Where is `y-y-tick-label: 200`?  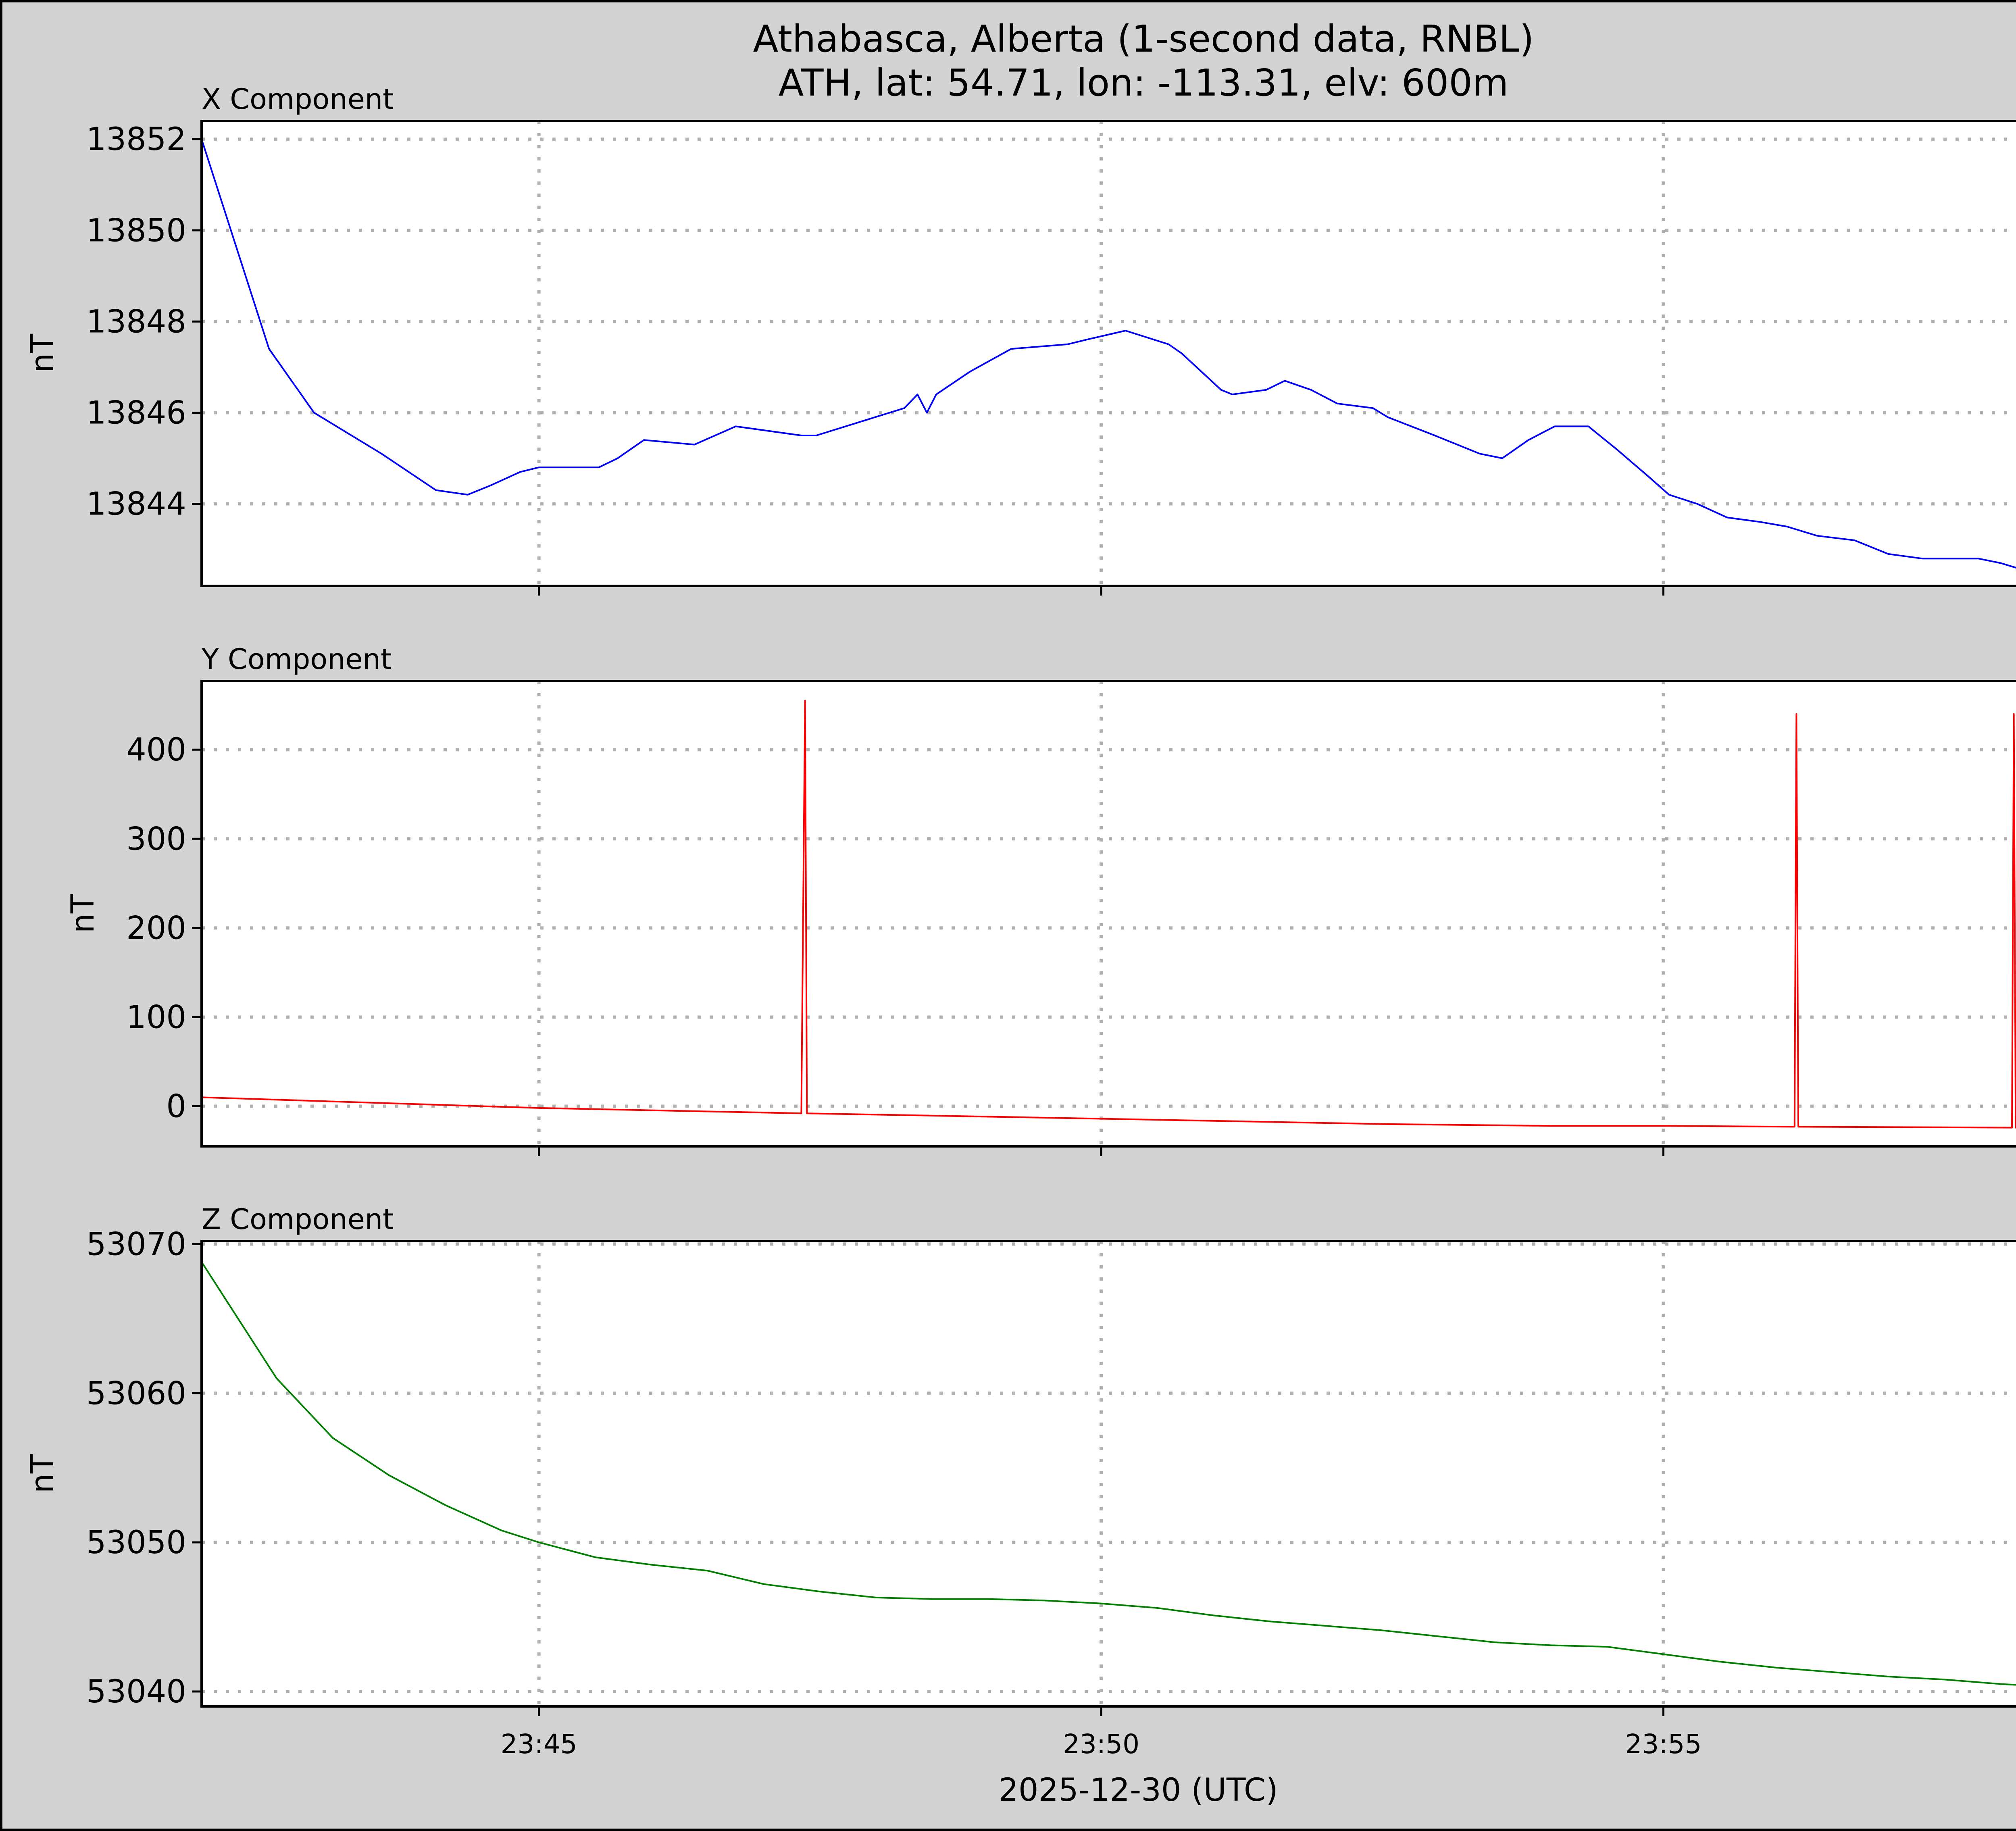 y-y-tick-label: 200 is located at coordinates (156, 928).